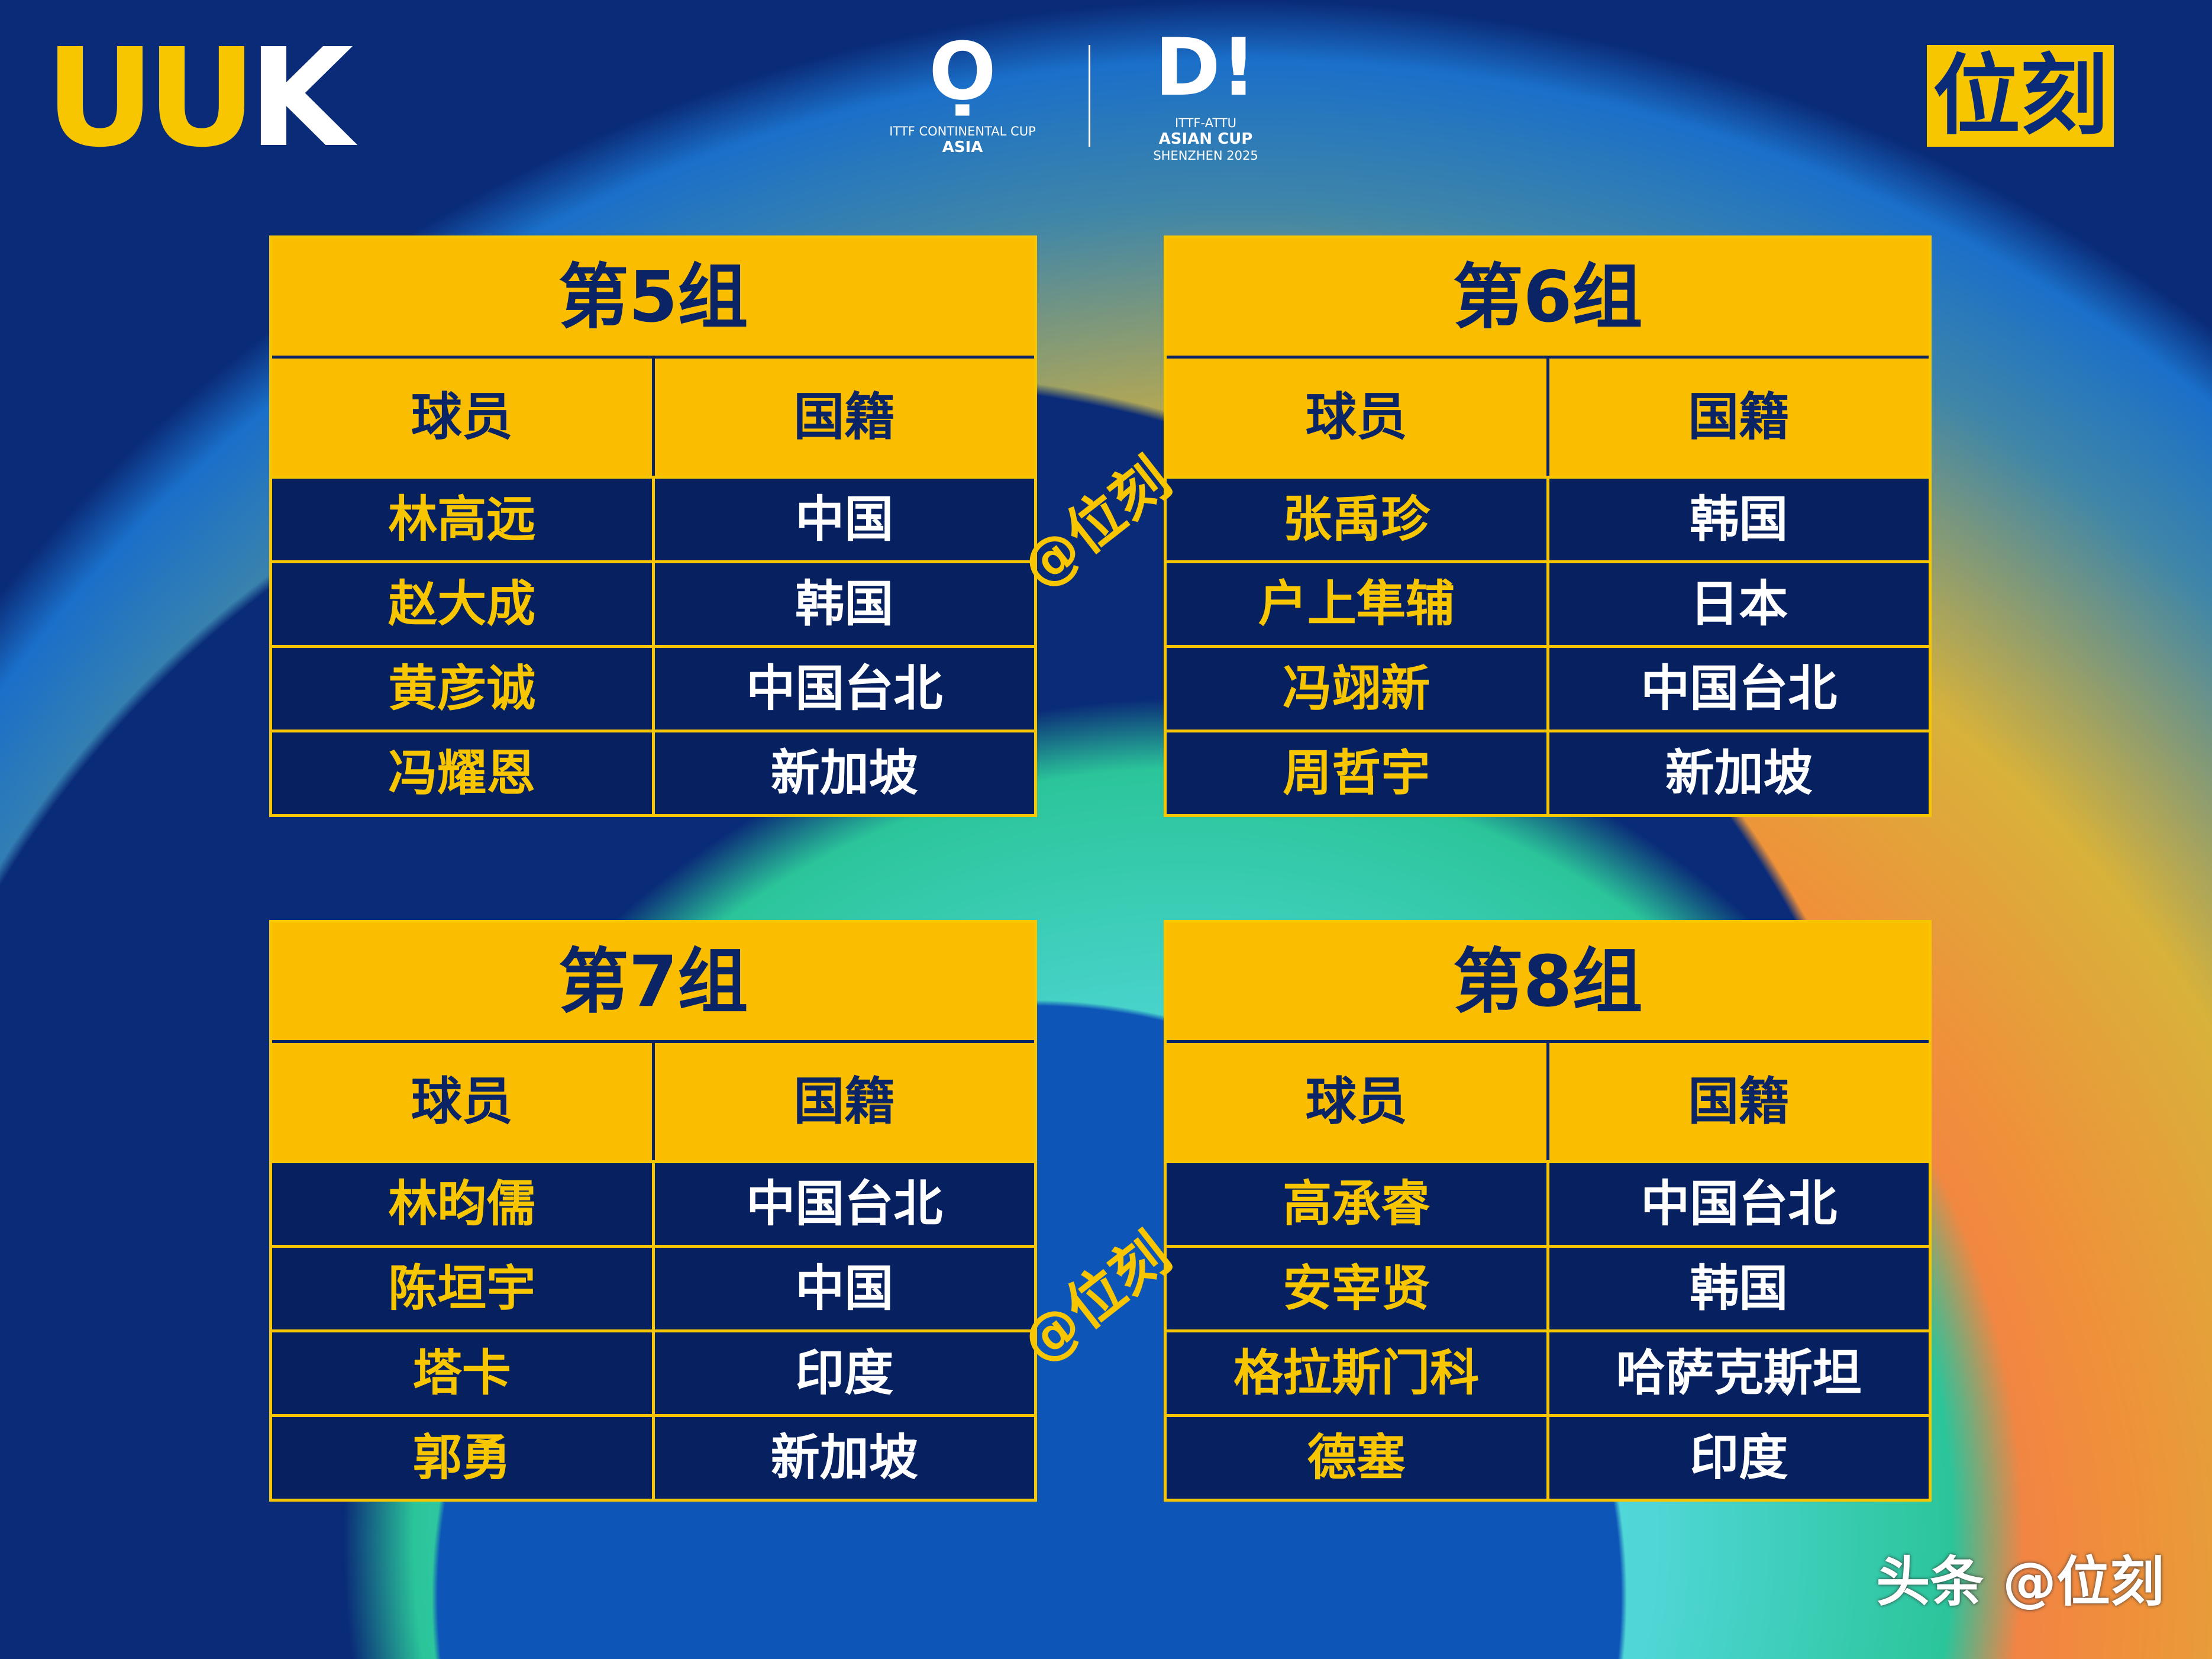  What do you see at coordinates (463, 773) in the screenshot?
I see `player-name: 冯耀恩` at bounding box center [463, 773].